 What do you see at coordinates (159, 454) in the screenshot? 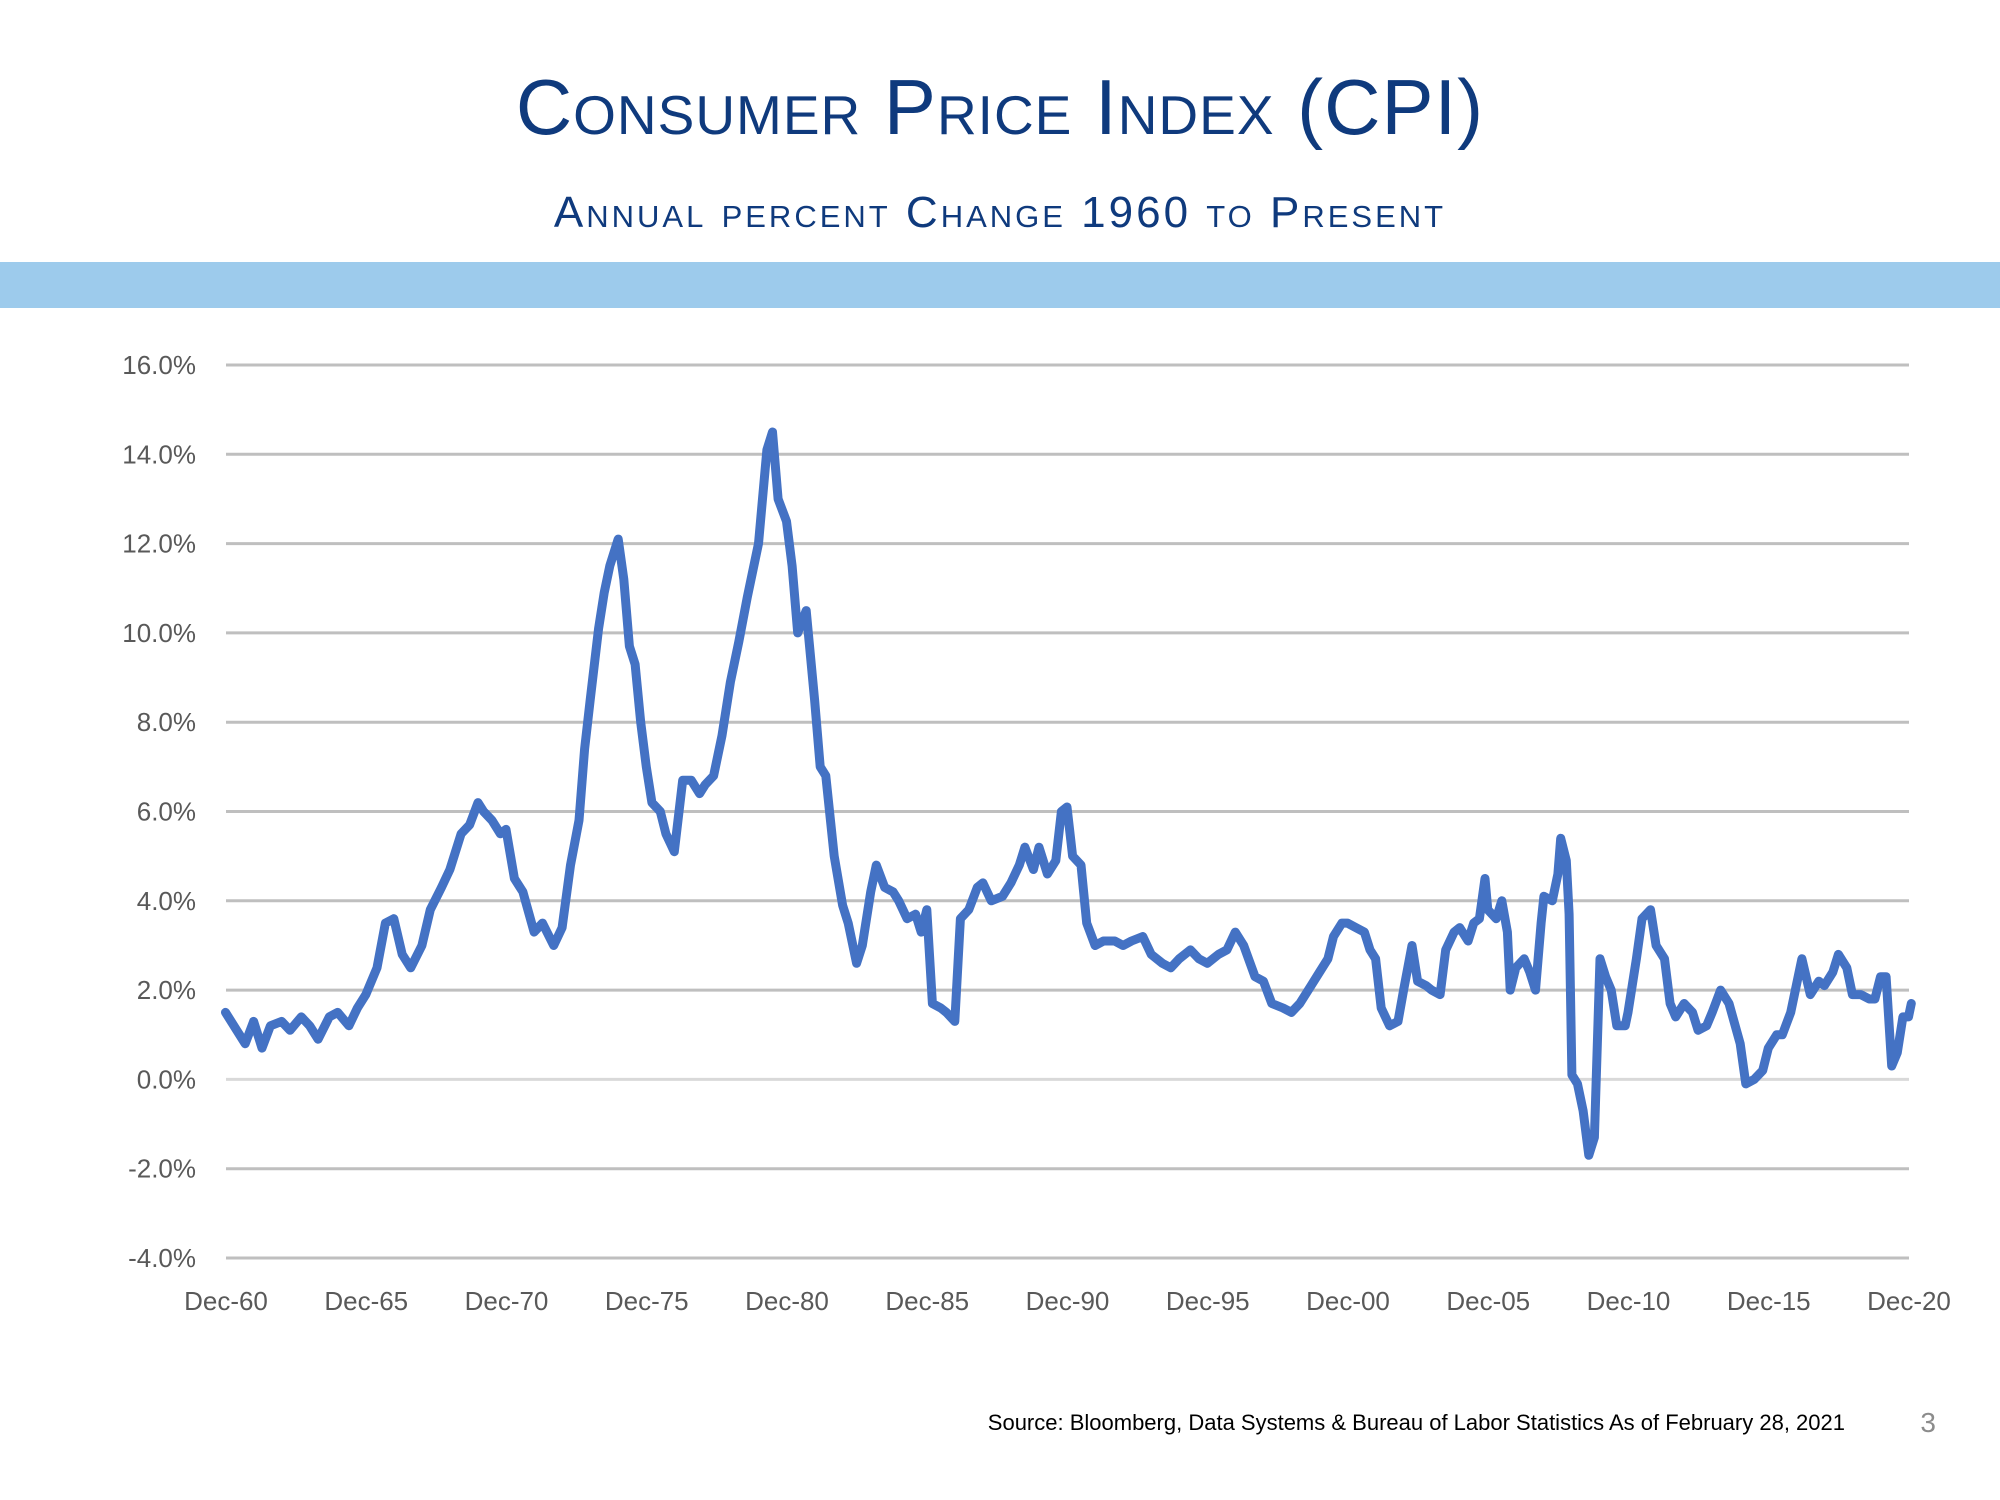
I see `y-tick-label: 14.0%` at bounding box center [159, 454].